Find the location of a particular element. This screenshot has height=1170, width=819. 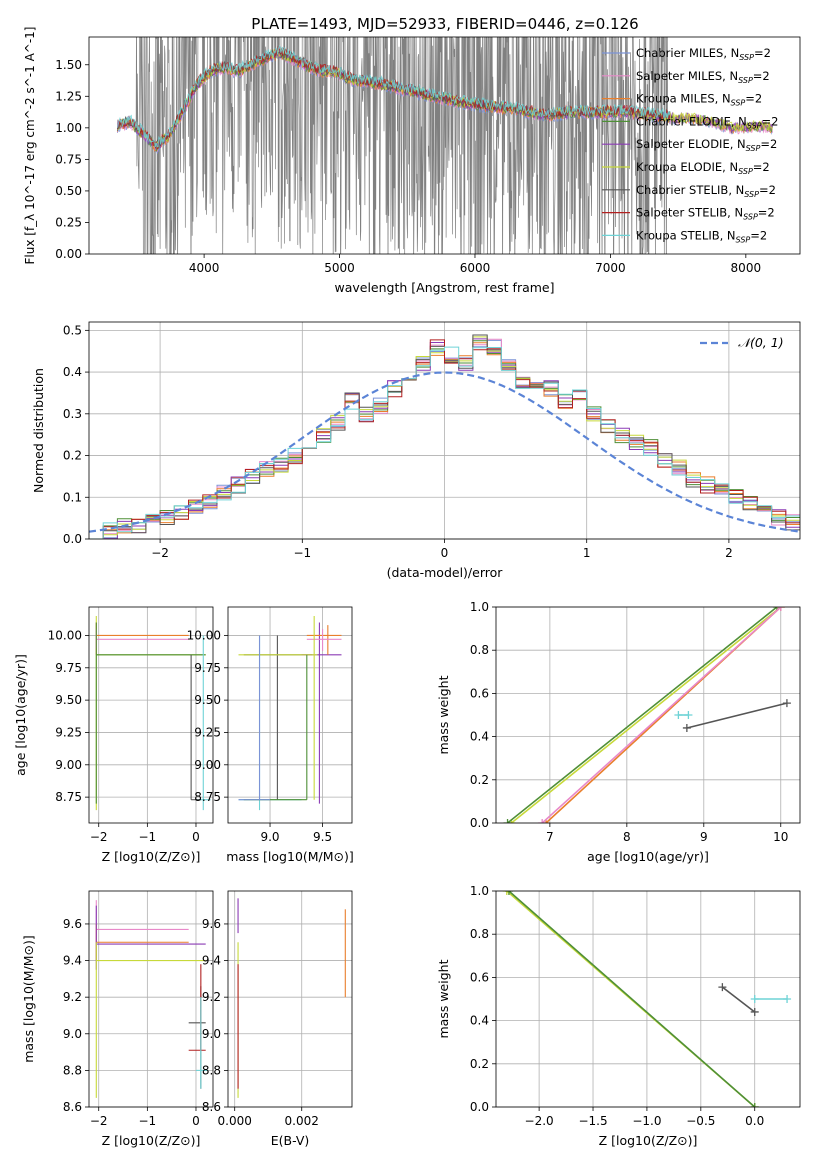

y-tick-label: 0.1 is located at coordinates (72, 497).